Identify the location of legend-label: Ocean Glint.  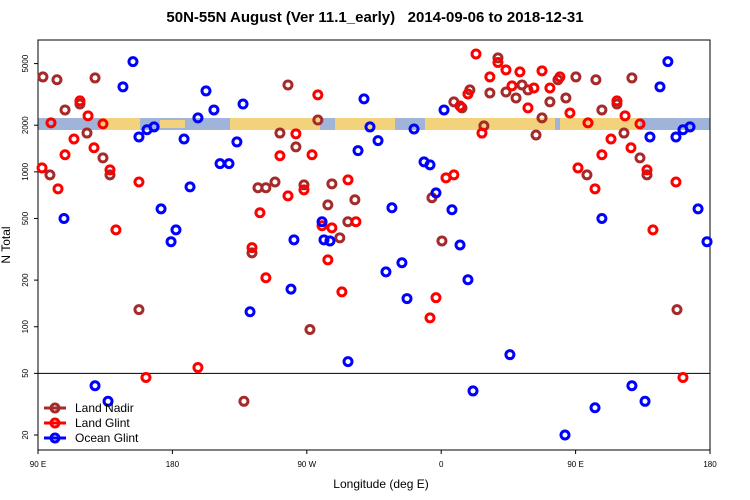
(107, 438).